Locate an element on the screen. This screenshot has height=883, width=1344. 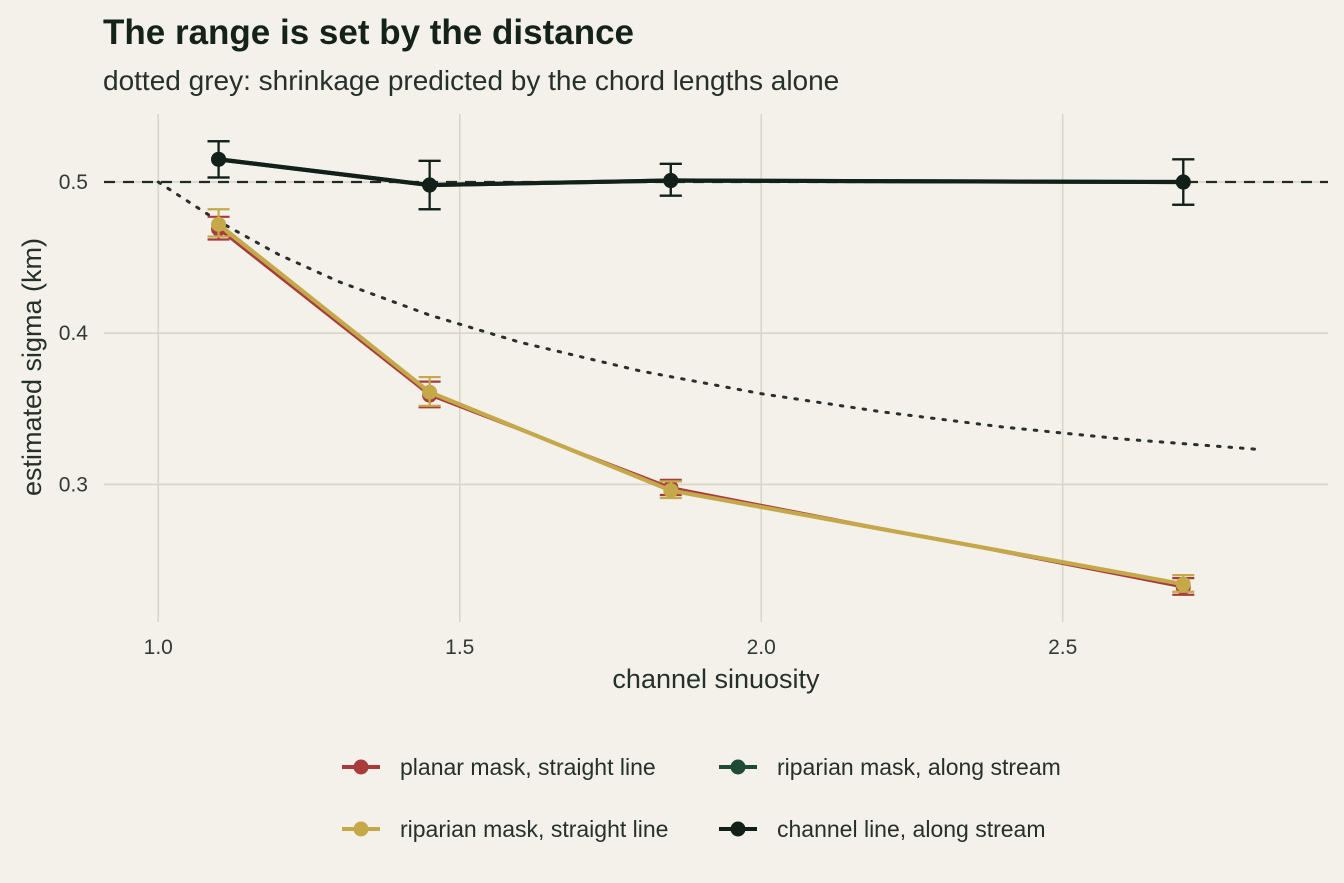
chart-title: The range is set by the distance is located at coordinates (368, 32).